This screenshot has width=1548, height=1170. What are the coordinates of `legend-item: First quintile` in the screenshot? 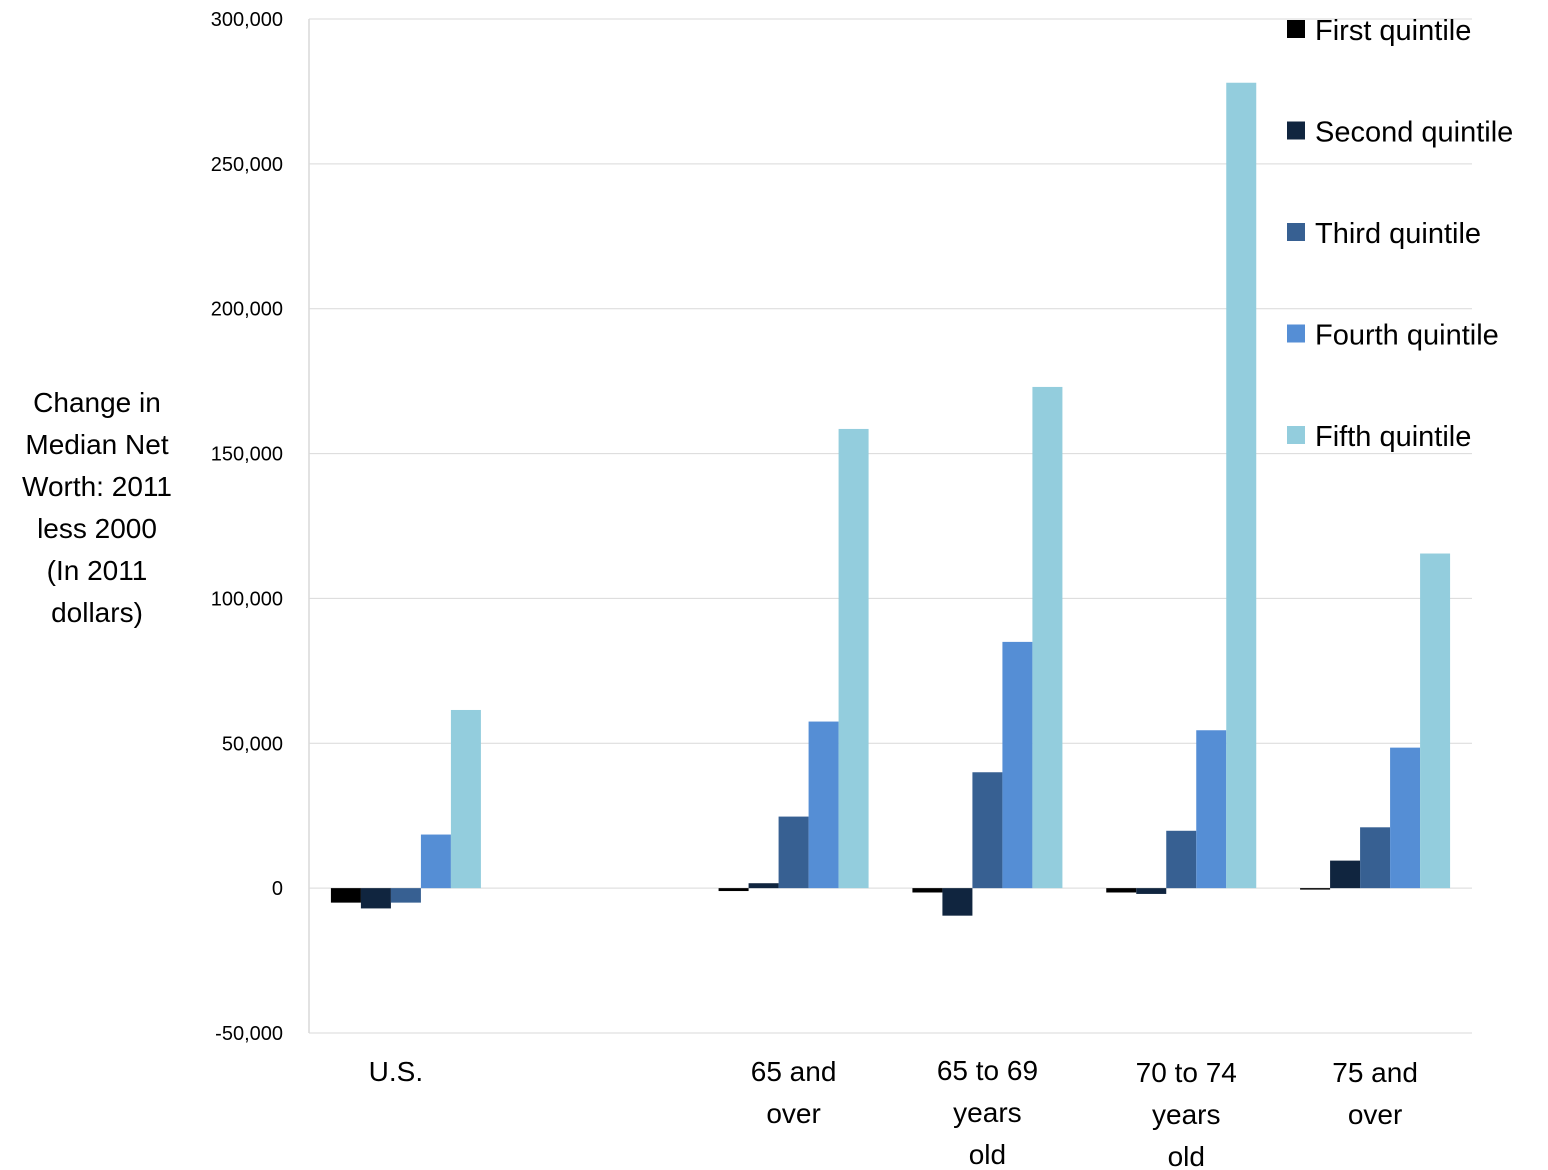 It's located at (1379, 31).